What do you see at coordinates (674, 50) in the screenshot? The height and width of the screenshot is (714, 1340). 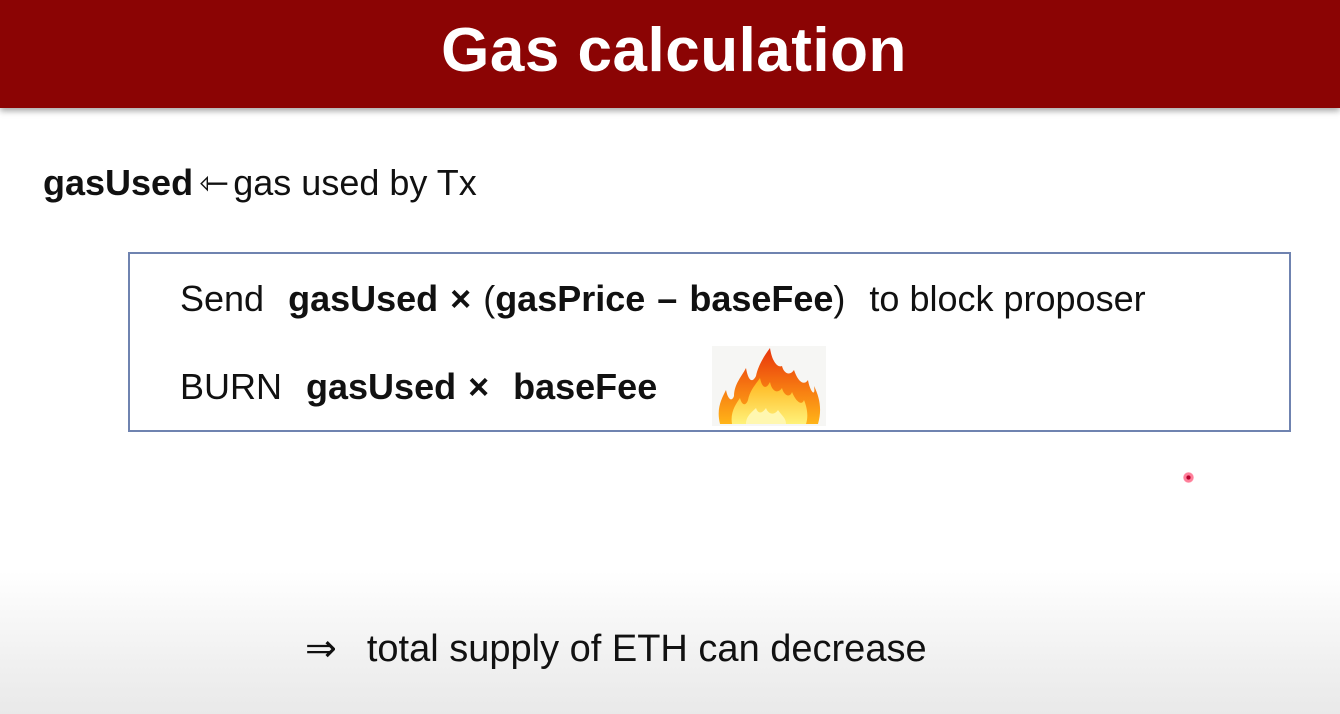 I see `slide-title: Gas calculation` at bounding box center [674, 50].